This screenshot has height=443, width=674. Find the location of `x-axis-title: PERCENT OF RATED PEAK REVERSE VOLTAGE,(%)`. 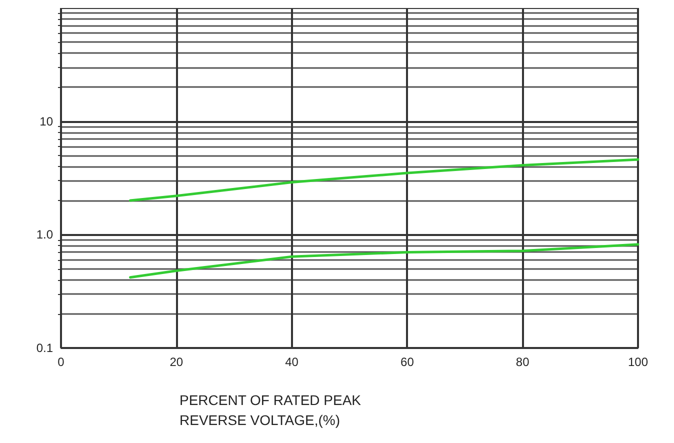

x-axis-title: PERCENT OF RATED PEAK REVERSE VOLTAGE,(%) is located at coordinates (271, 410).